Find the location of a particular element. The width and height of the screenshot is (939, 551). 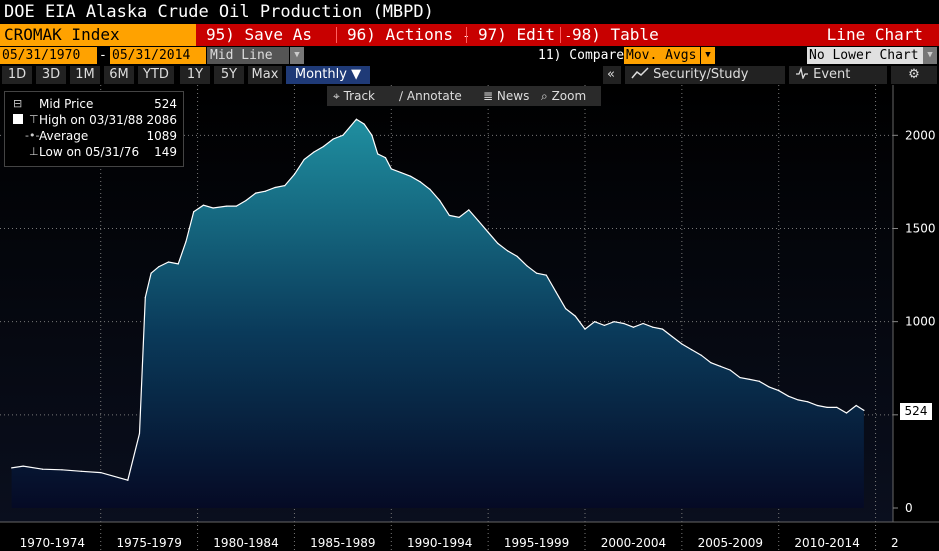

x-tick-label: 1985-1989 is located at coordinates (342, 543).